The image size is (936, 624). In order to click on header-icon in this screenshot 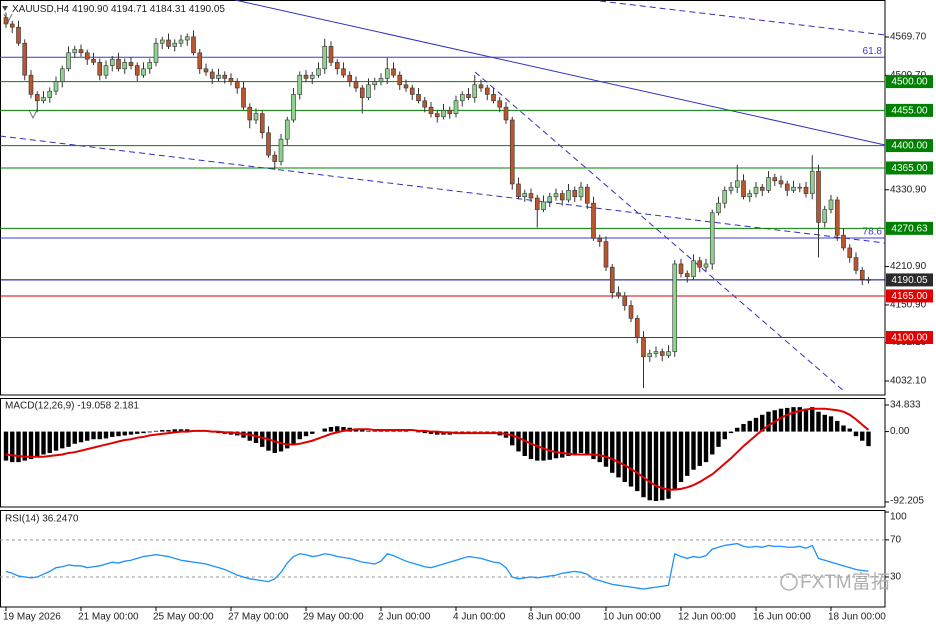, I will do `click(5, 8)`.